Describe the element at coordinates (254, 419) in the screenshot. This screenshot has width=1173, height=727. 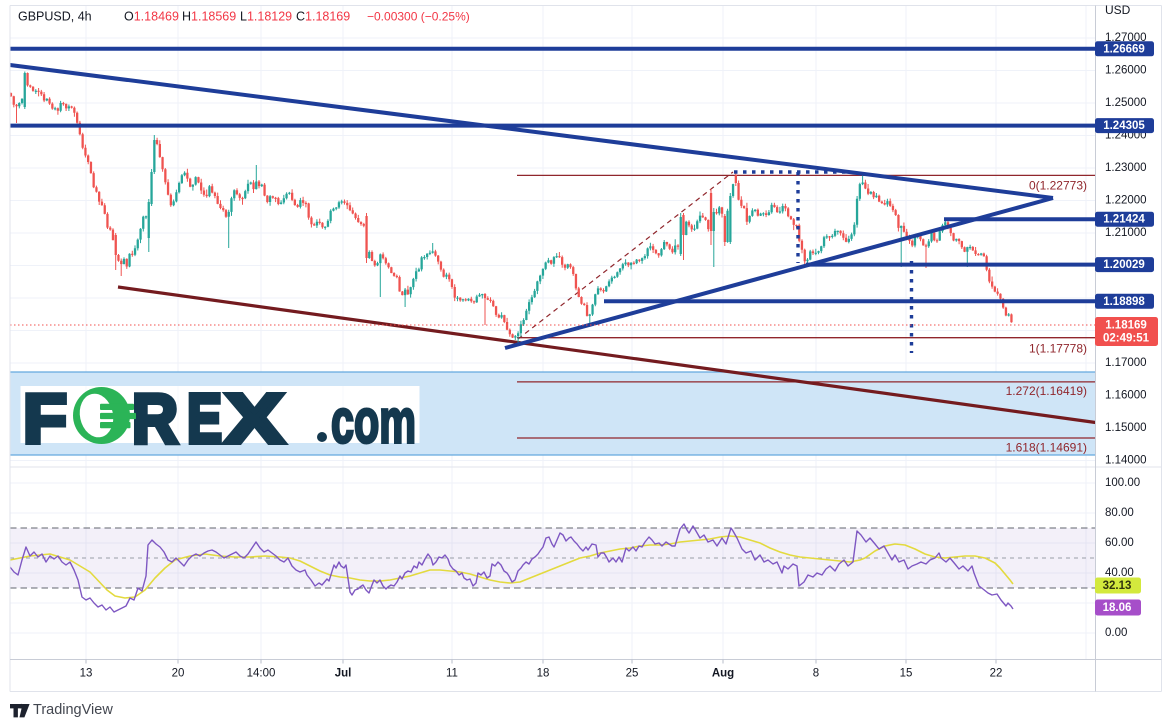
I see `svg-text: X` at that location.